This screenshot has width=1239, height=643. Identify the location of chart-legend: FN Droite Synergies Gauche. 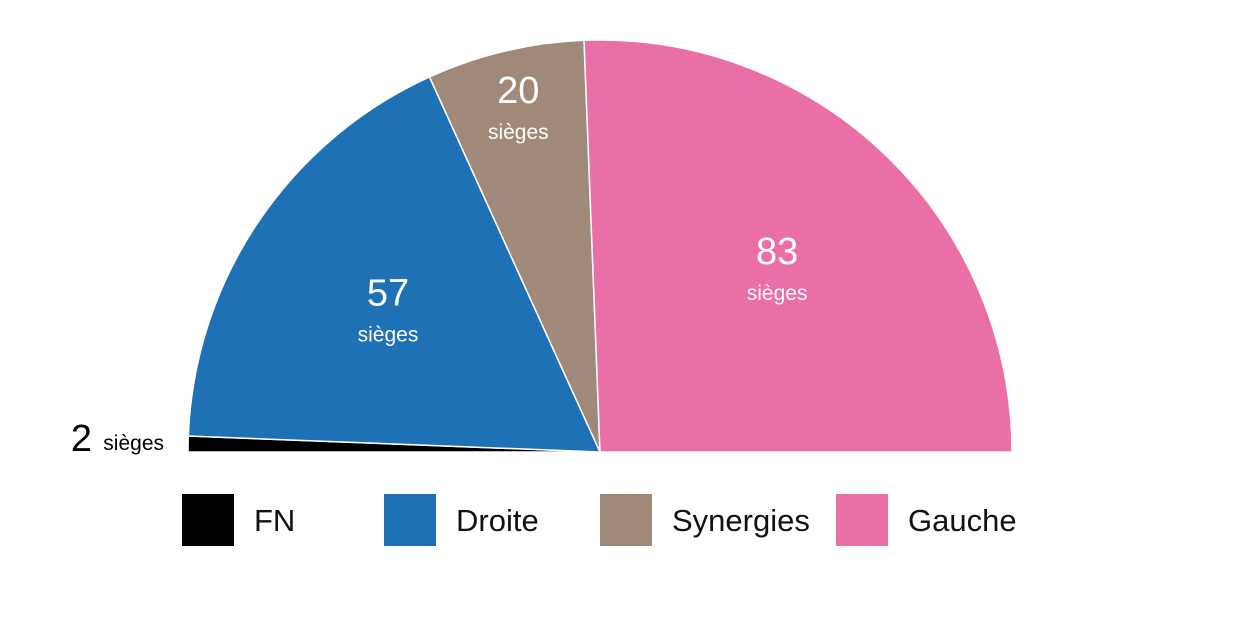
(599, 520).